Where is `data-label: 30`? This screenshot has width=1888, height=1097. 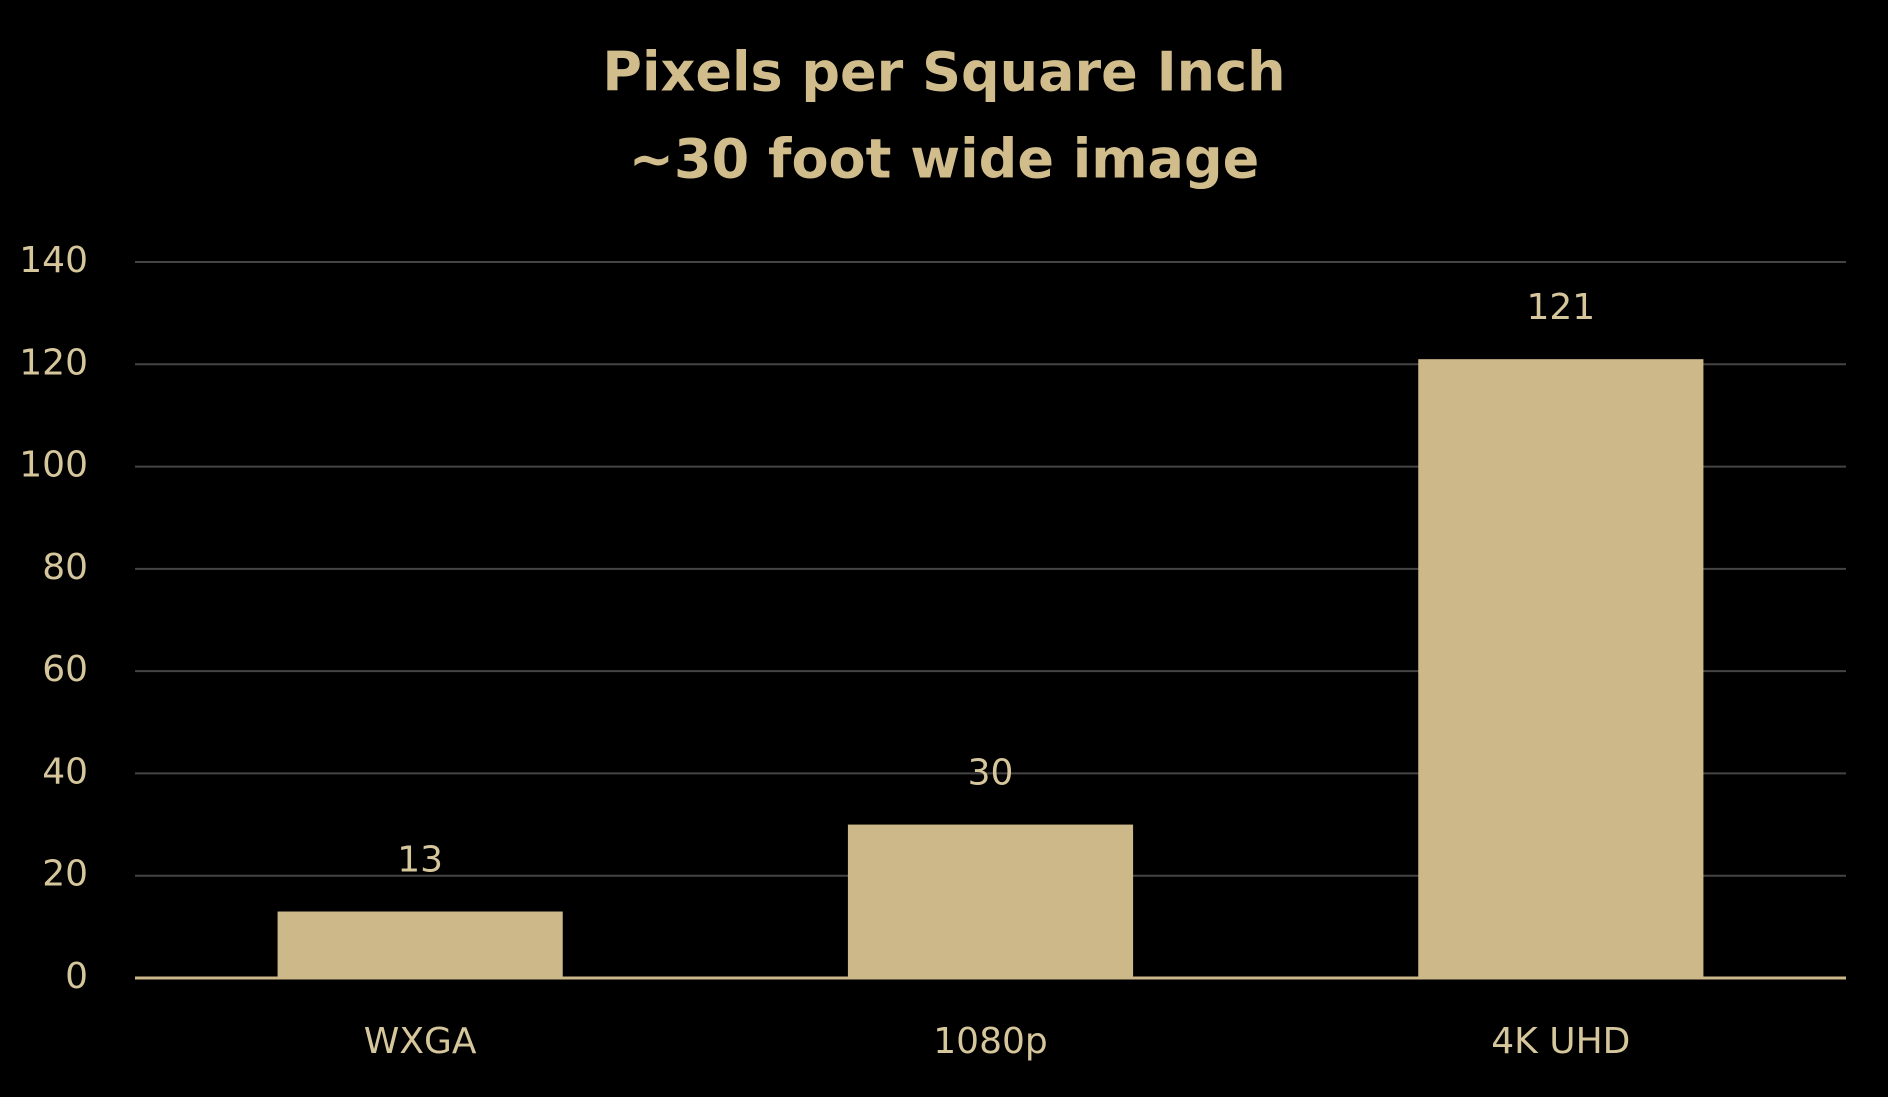 data-label: 30 is located at coordinates (991, 773).